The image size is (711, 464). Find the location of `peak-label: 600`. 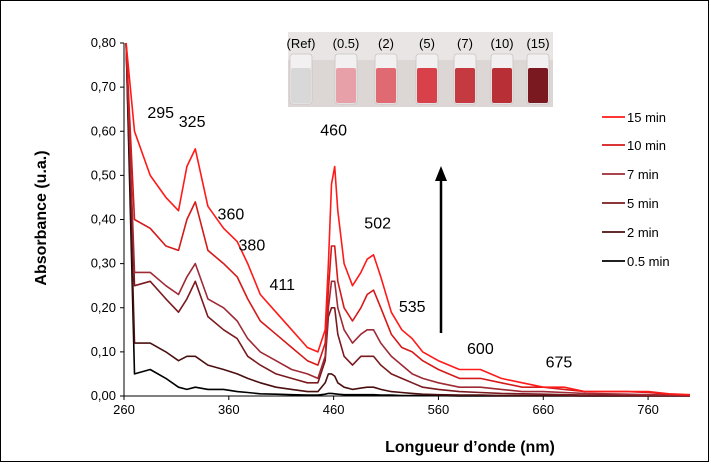

peak-label: 600 is located at coordinates (480, 349).